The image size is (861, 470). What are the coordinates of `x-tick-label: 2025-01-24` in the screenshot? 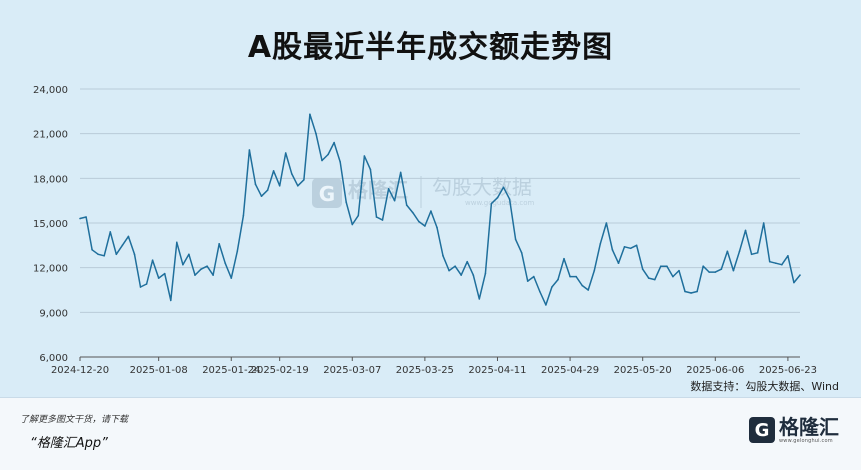 It's located at (231, 370).